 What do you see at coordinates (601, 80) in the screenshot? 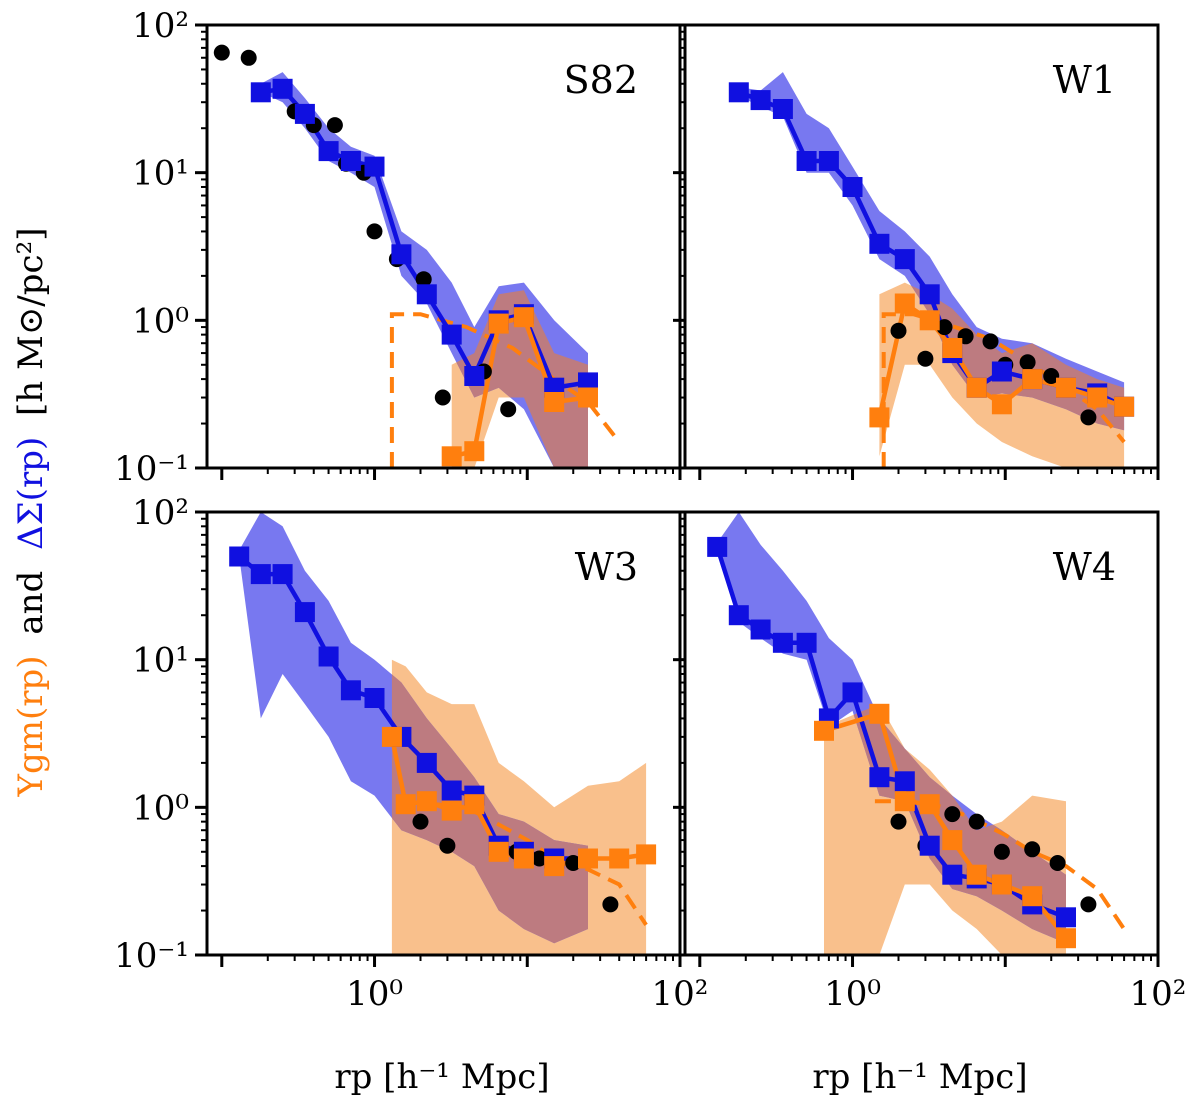
I see `panel-title: S82` at bounding box center [601, 80].